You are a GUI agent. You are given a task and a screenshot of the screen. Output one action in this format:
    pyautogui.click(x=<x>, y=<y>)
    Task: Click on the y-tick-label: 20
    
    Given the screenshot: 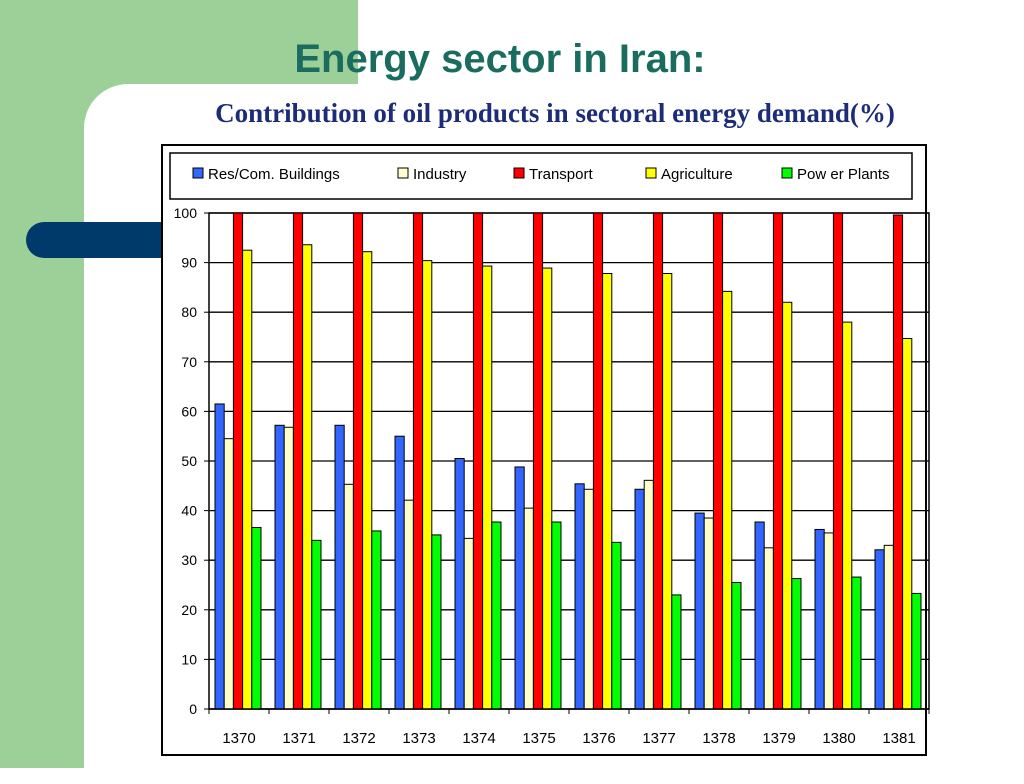 What is the action you would take?
    pyautogui.click(x=189, y=610)
    